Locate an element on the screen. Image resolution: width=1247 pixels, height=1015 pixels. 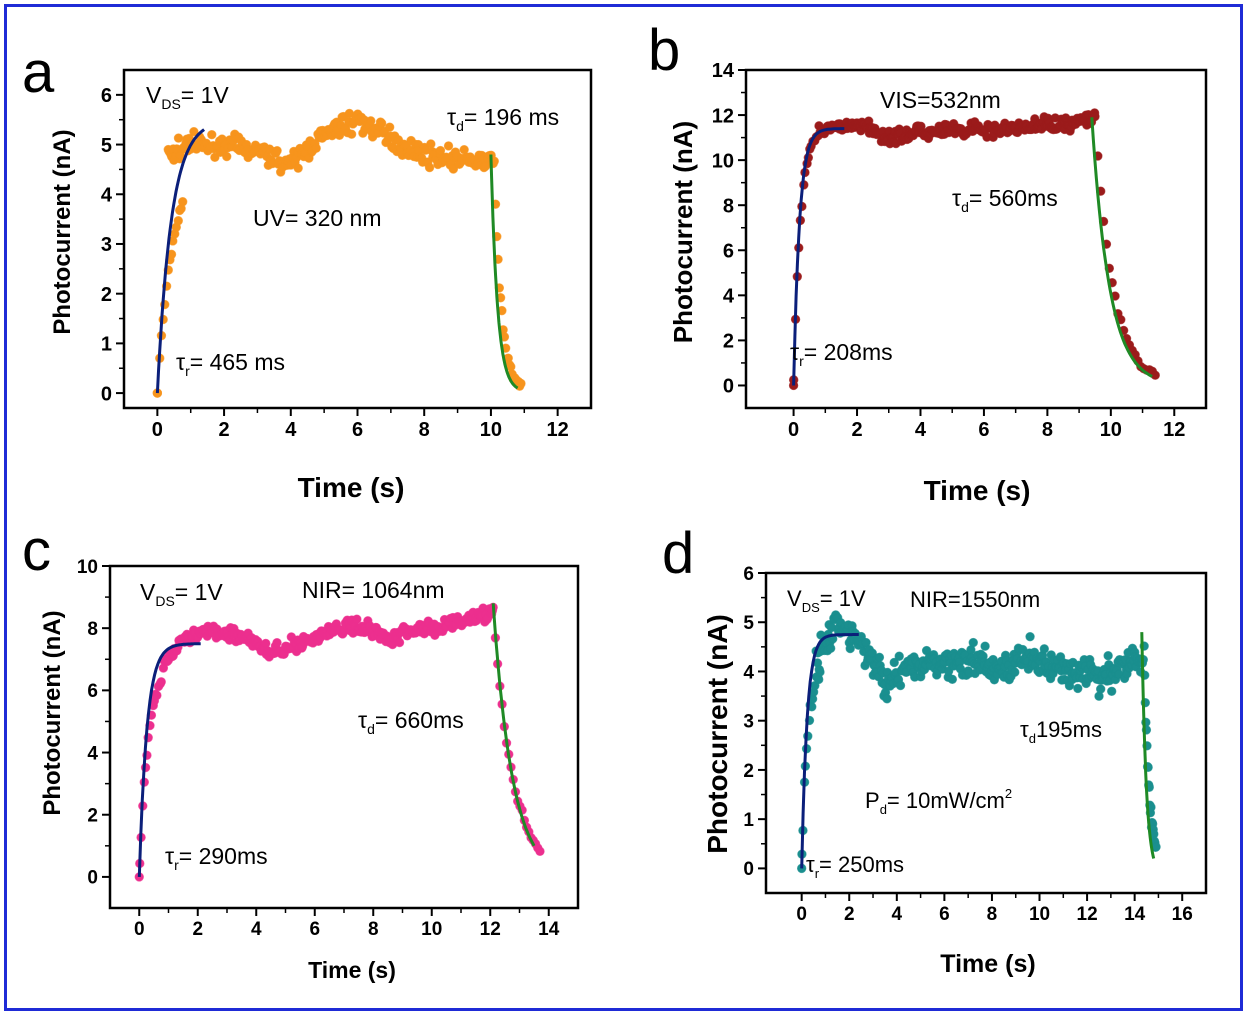
tau-r-label-d: τr= 250ms is located at coordinates (855, 866).